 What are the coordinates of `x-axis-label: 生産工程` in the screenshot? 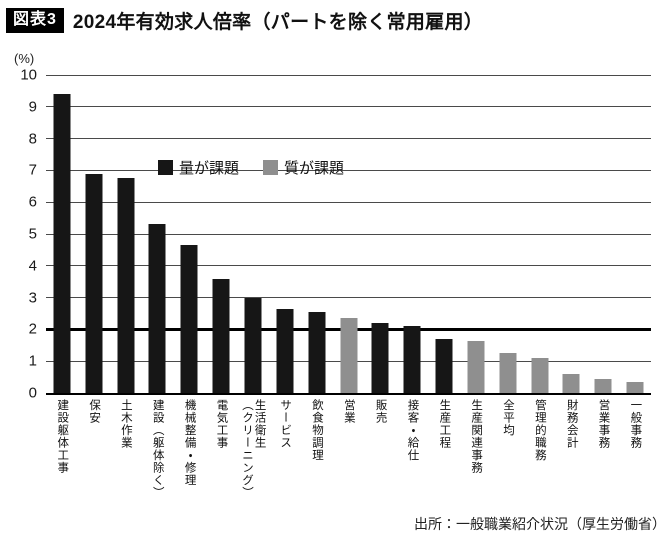 It's located at (444, 424).